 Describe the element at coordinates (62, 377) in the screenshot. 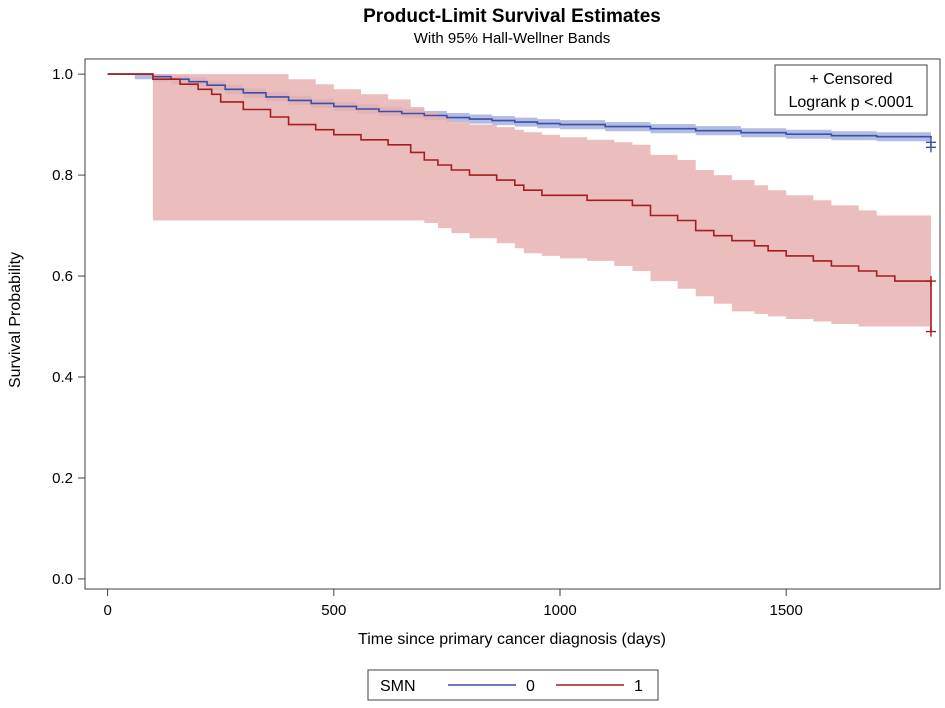

I see `y-tick-label-2: 0.4` at that location.